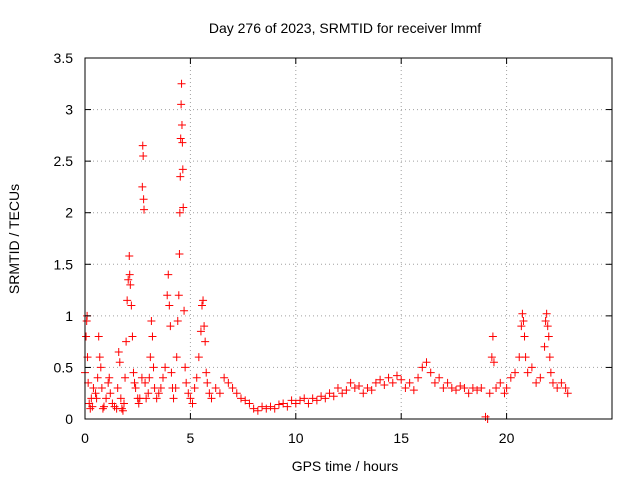  I want to click on x-tick-label: 20, so click(507, 438).